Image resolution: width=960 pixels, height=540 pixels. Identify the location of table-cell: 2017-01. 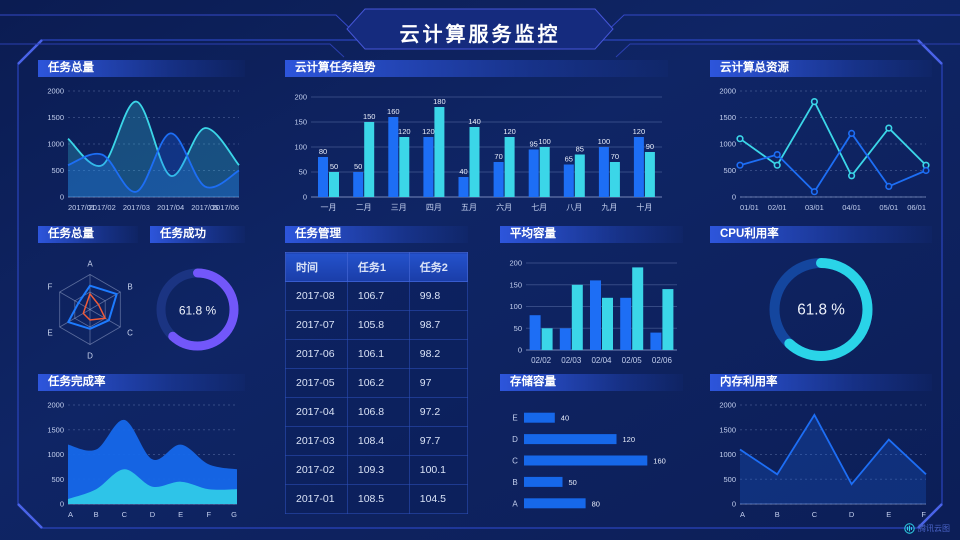
(316, 499).